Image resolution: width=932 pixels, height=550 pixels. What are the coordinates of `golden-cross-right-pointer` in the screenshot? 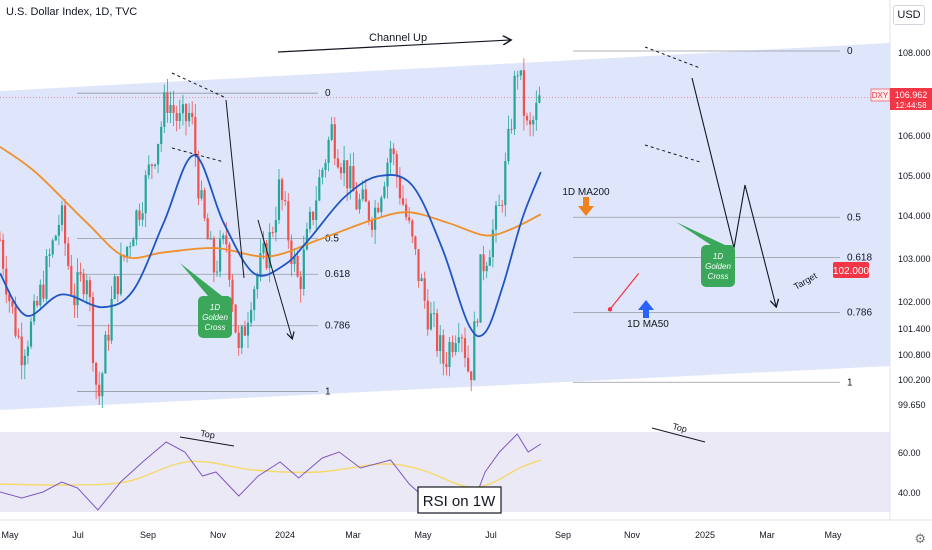 It's located at (700, 233).